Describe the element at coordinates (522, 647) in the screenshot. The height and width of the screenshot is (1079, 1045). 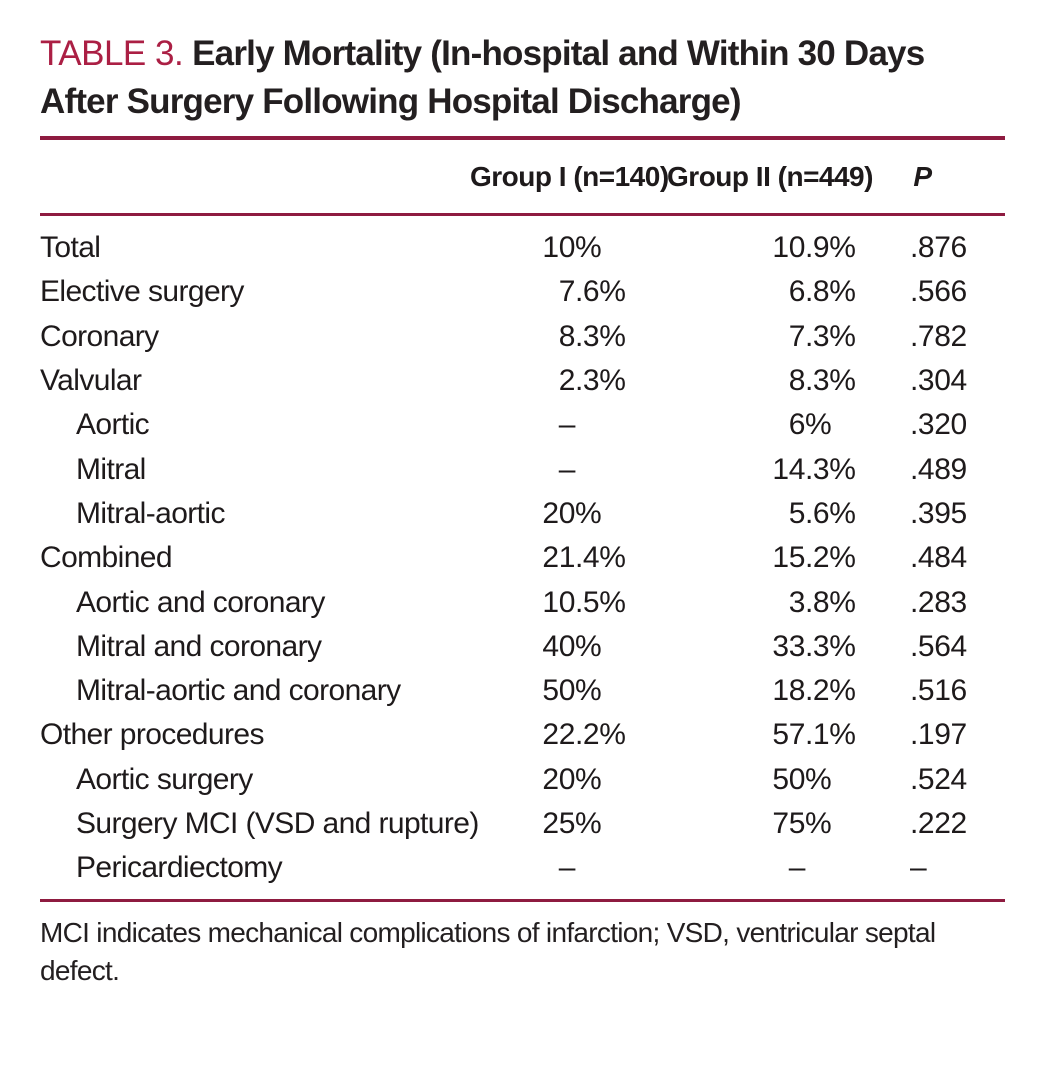
I see `table-row: Mitral and coronary 40% 33.3% .564` at that location.